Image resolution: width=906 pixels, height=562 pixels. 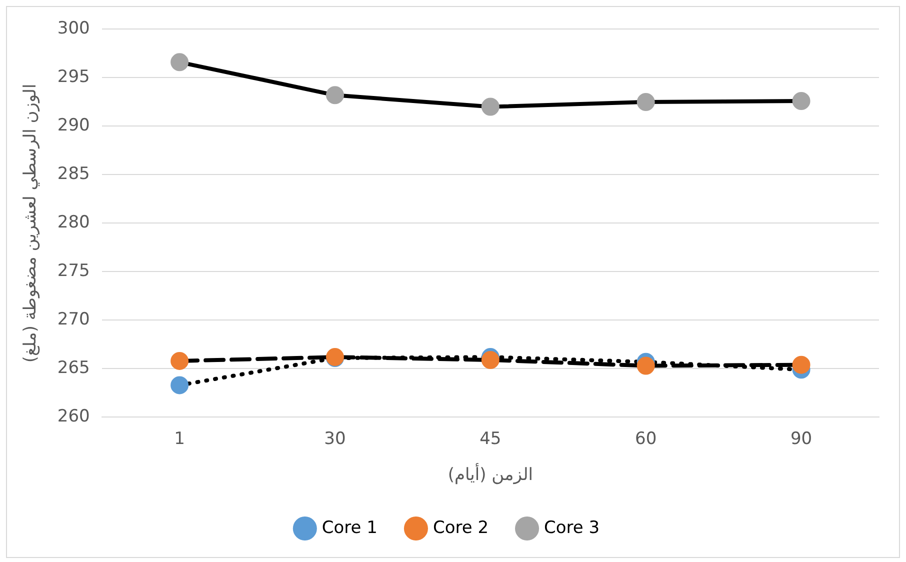 I want to click on legend-label: Core 1, so click(x=350, y=528).